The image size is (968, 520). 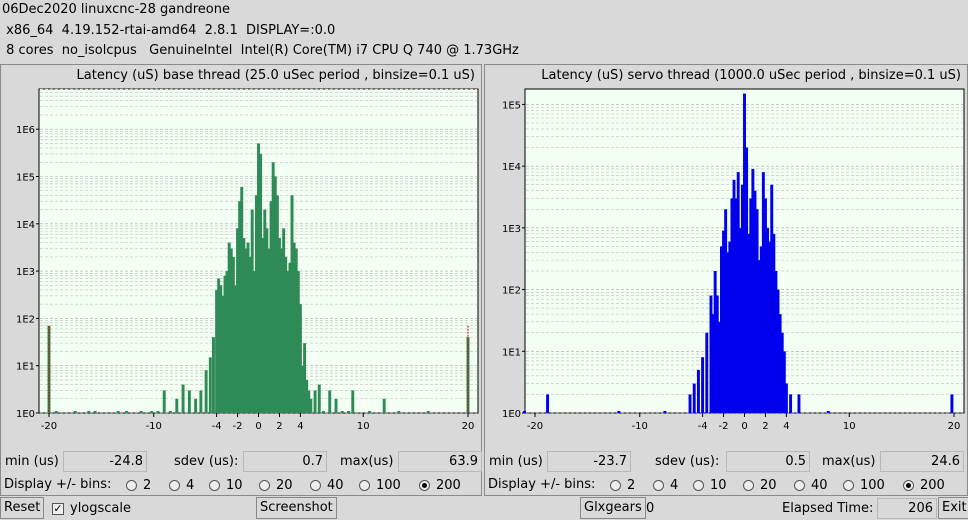 I want to click on x-tick-label: -20, so click(x=49, y=426).